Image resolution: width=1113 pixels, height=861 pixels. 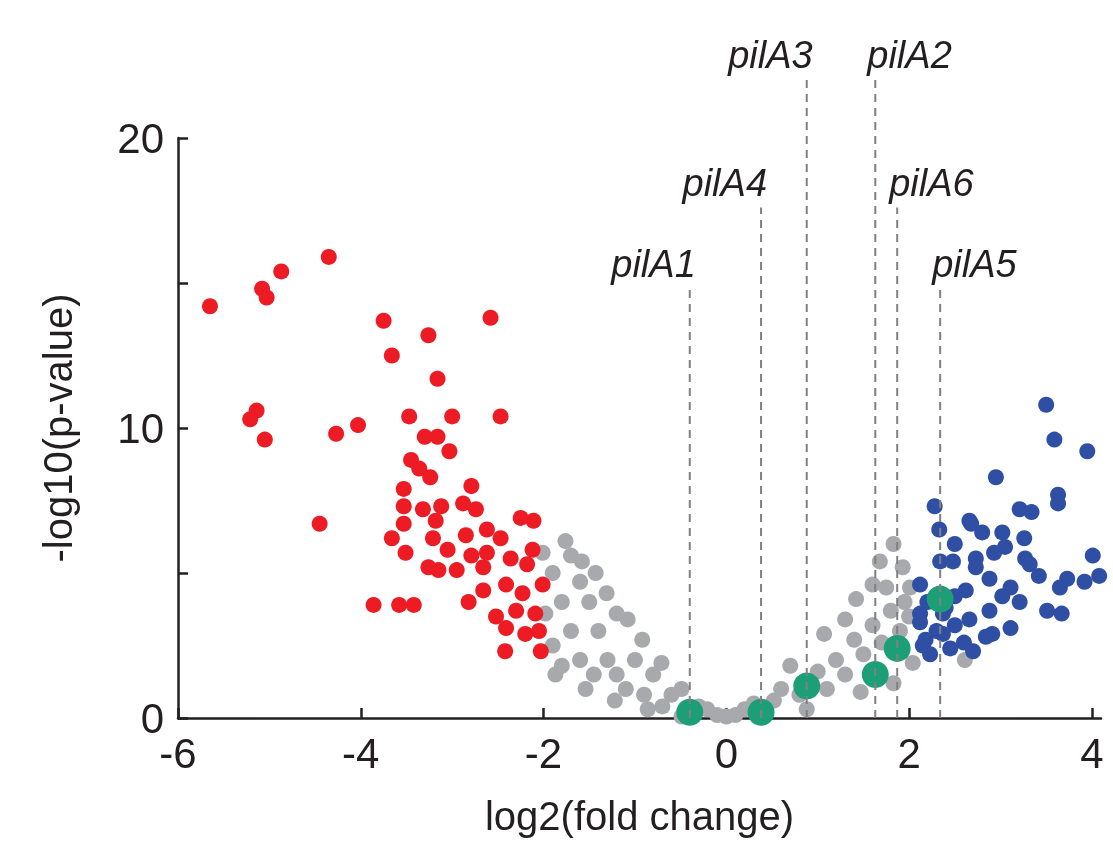 What do you see at coordinates (974, 263) in the screenshot?
I see `ref-line-label: pilA5` at bounding box center [974, 263].